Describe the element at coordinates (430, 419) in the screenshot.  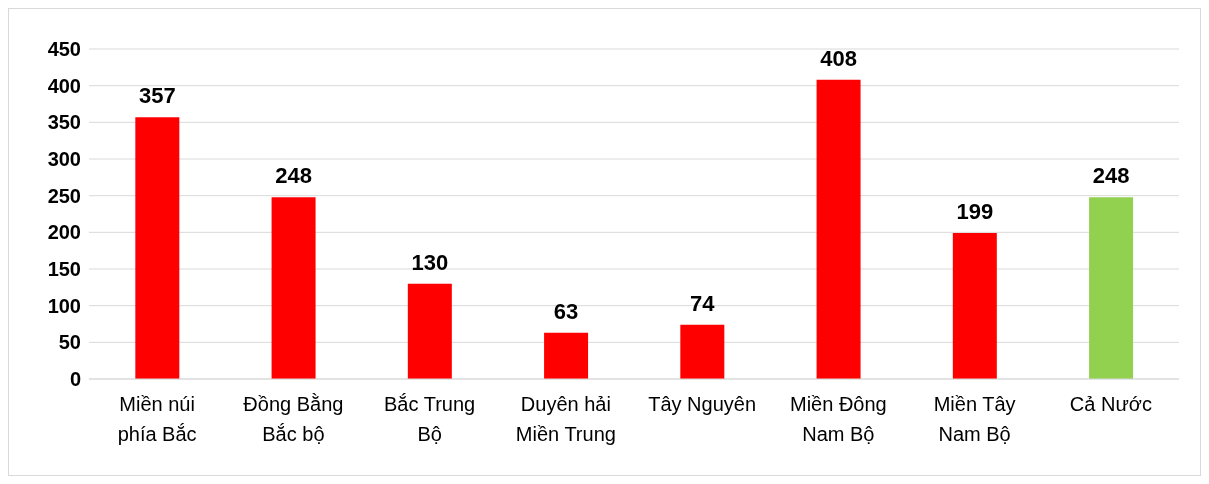
I see `x-tick-label: Bắc Trung Bộ` at that location.